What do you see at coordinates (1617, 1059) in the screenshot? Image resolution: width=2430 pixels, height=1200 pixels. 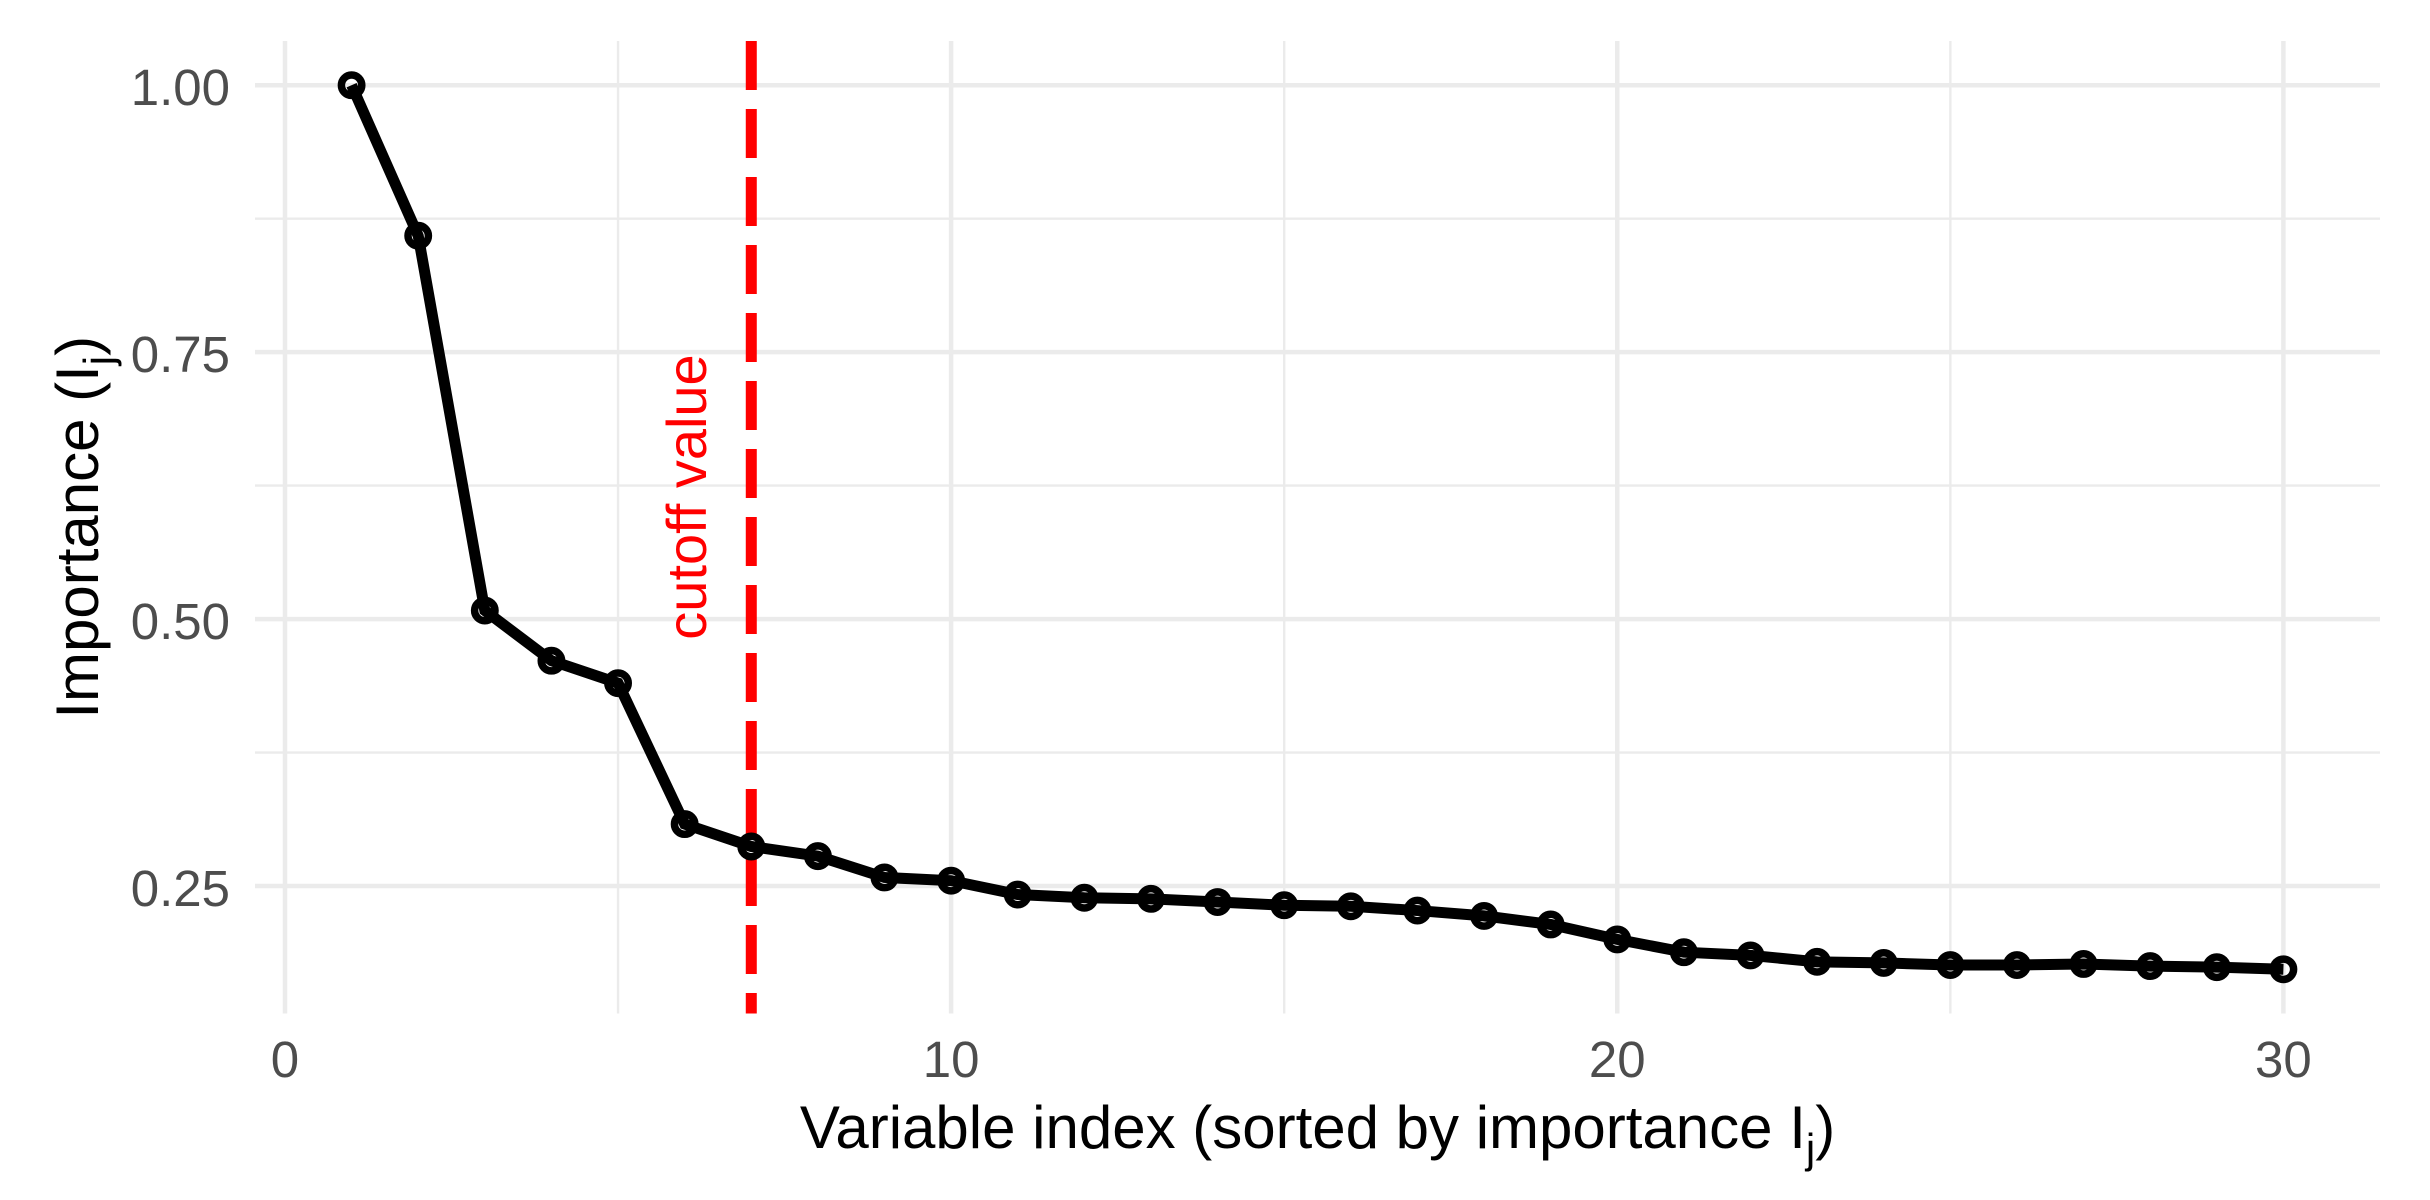 I see `x-axis-tick-label: 20` at bounding box center [1617, 1059].